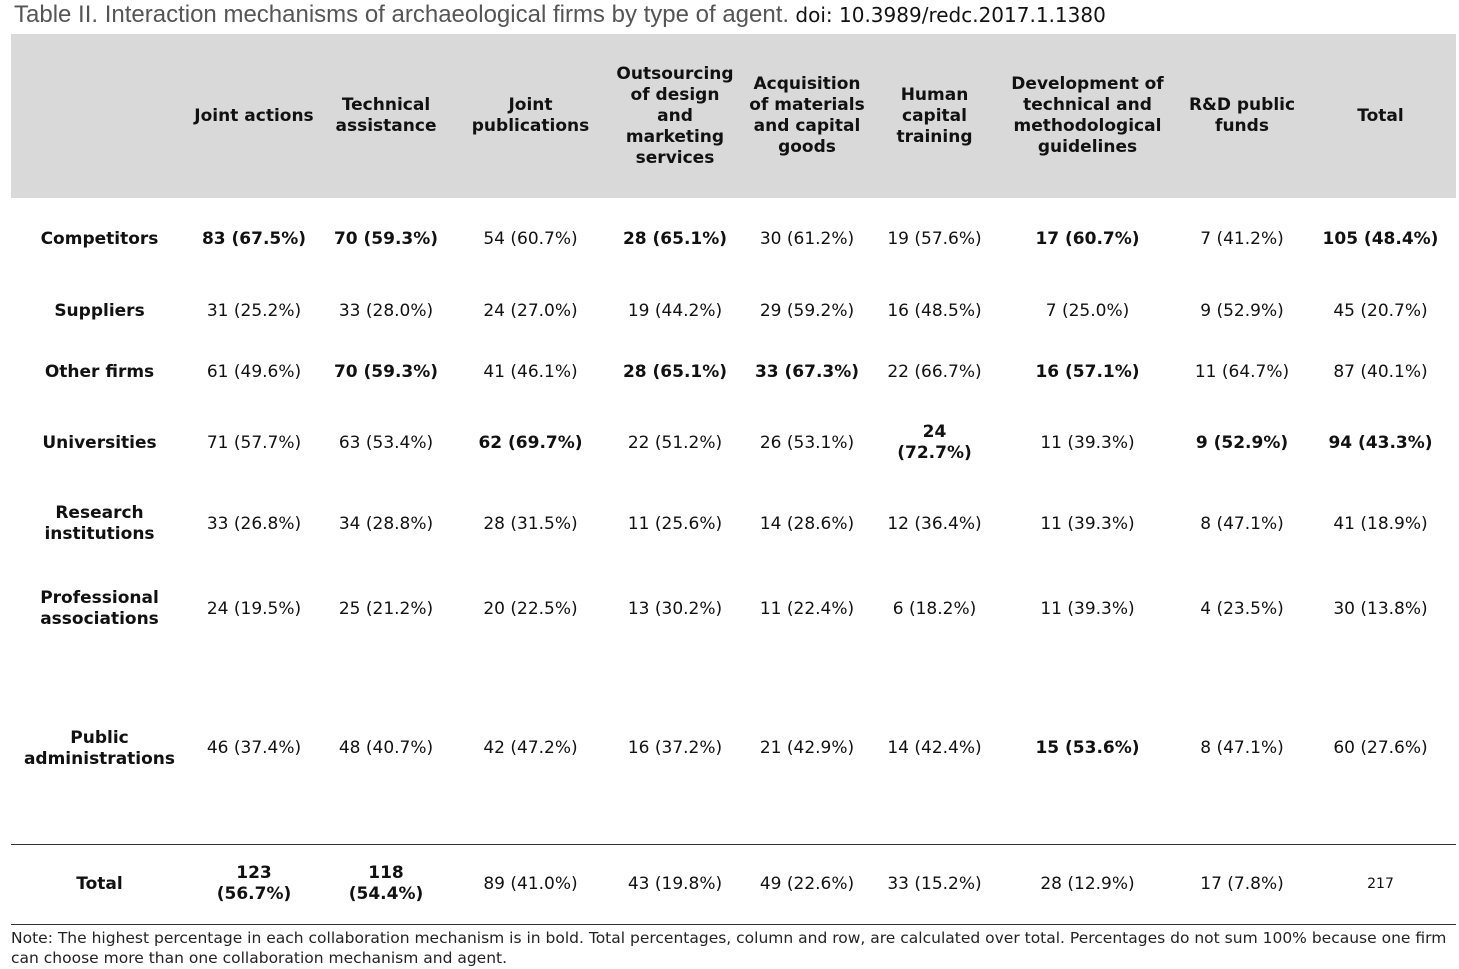 This screenshot has width=1459, height=969. I want to click on table-cell: 123 (56.7%), so click(254, 883).